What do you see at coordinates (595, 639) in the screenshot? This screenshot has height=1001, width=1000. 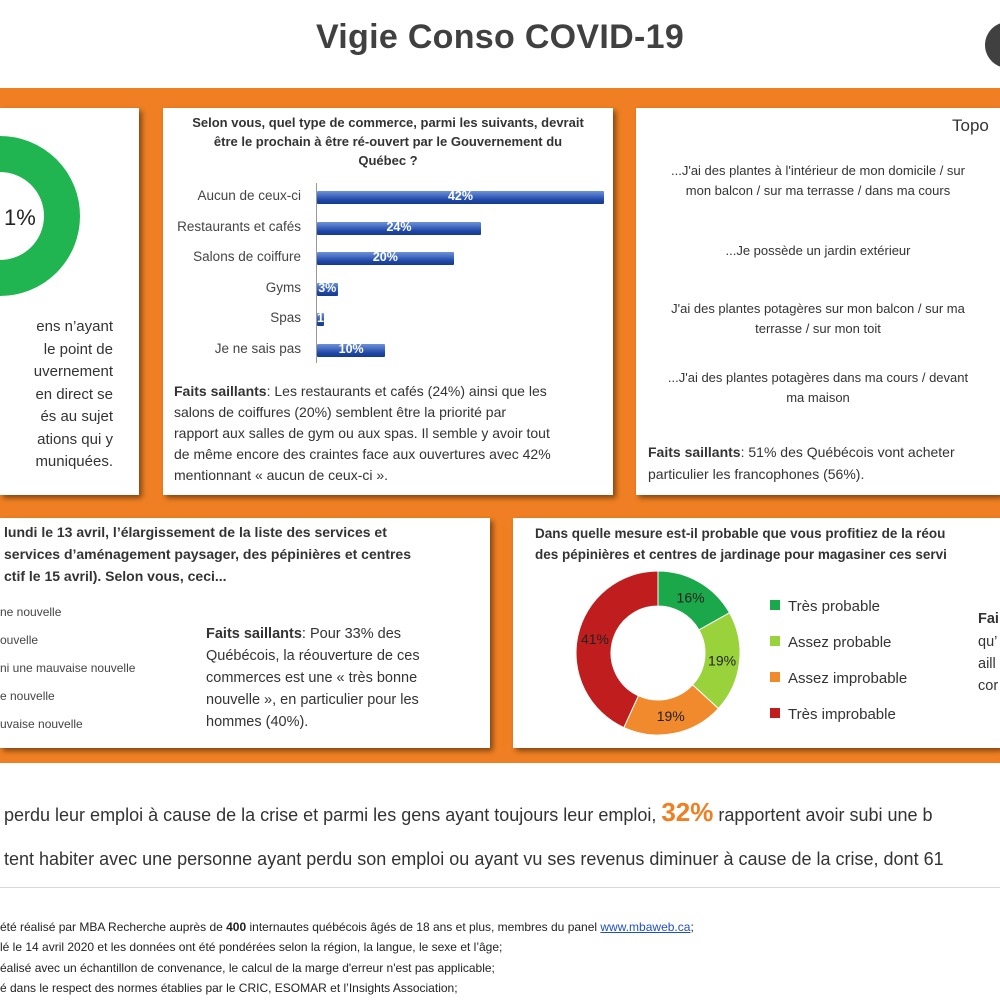 I see `donut-slice-label: 41%` at bounding box center [595, 639].